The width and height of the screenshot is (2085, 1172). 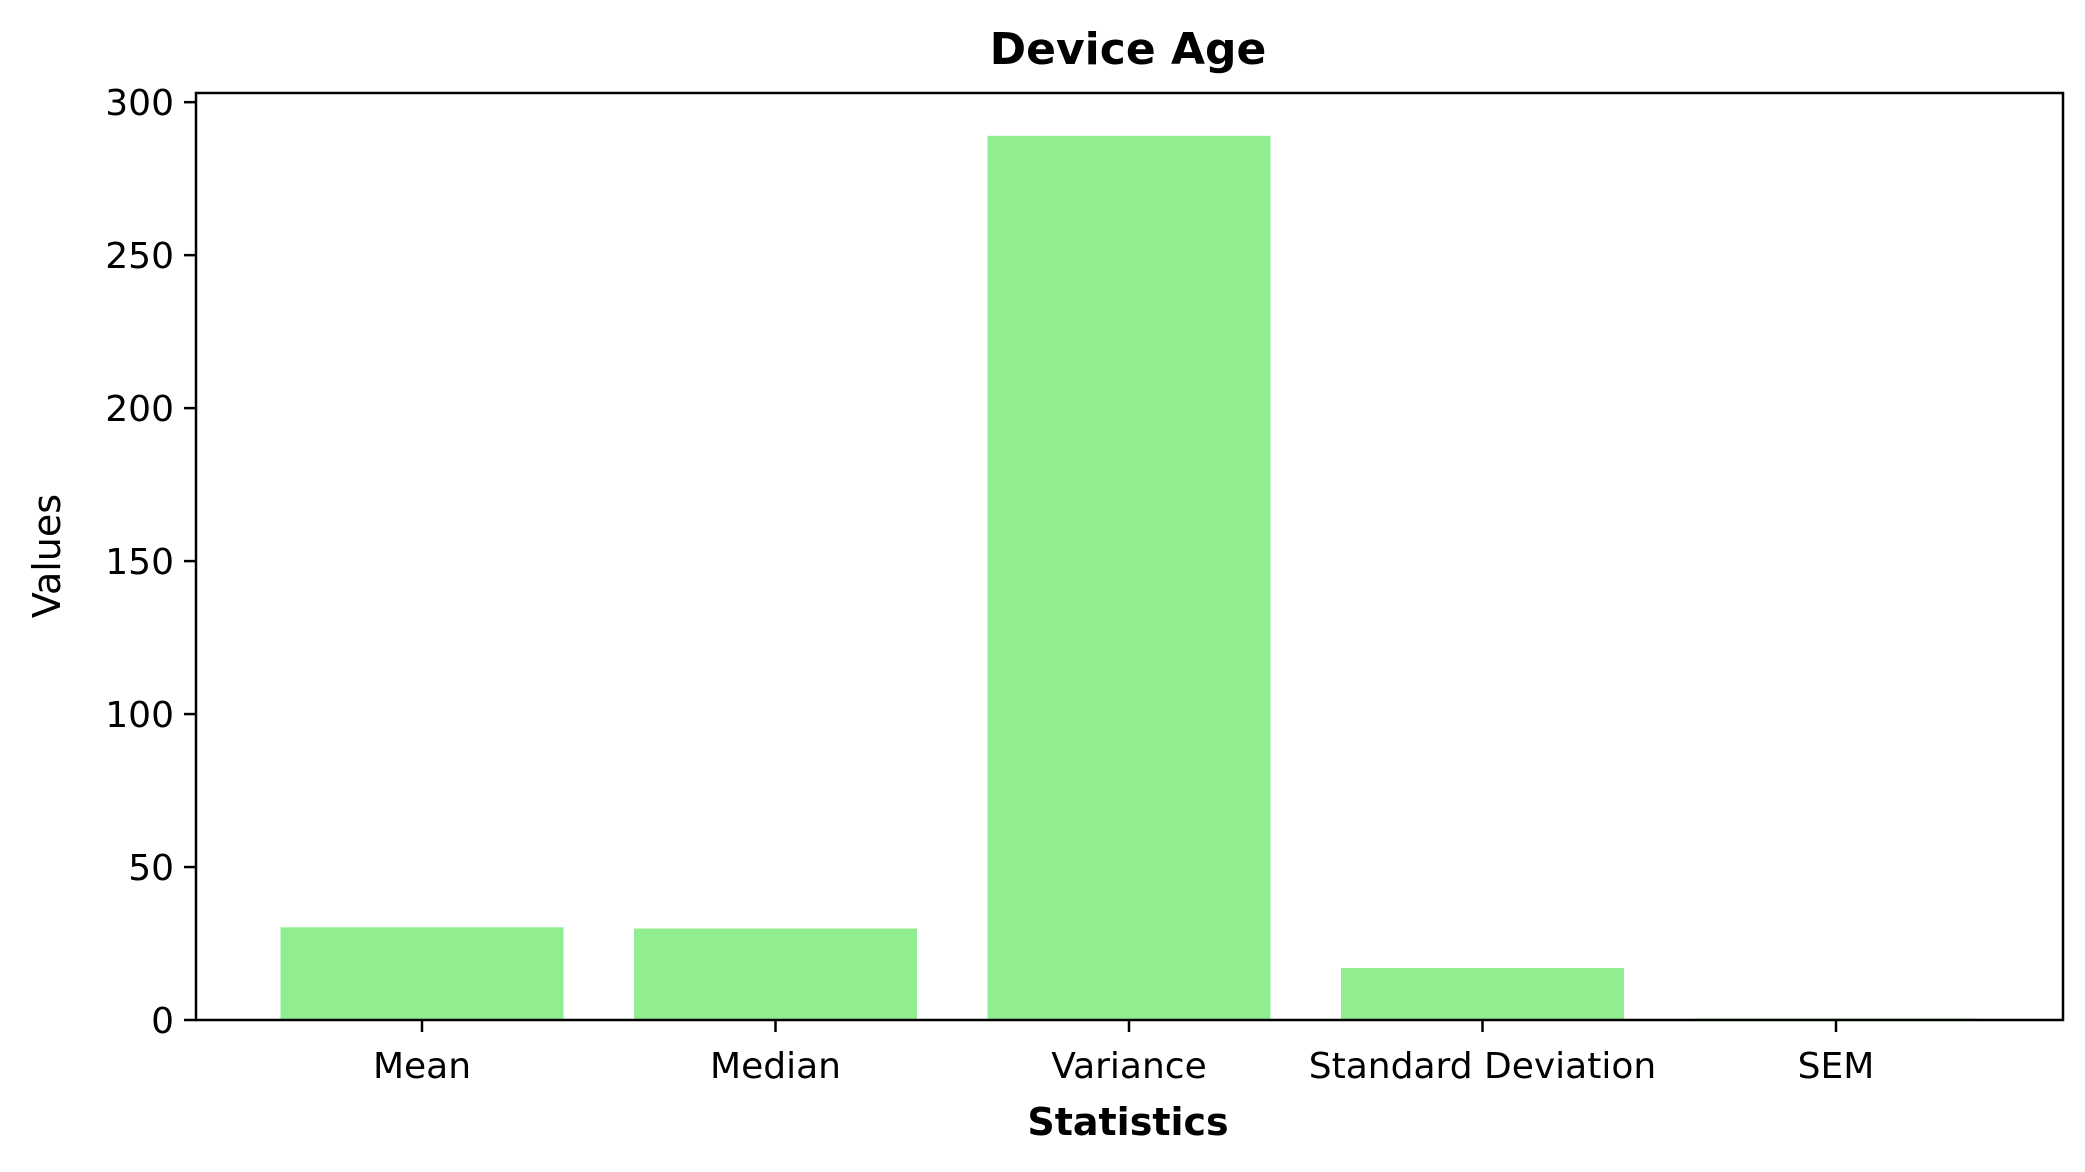 What do you see at coordinates (139, 715) in the screenshot?
I see `y-tick-label: 100` at bounding box center [139, 715].